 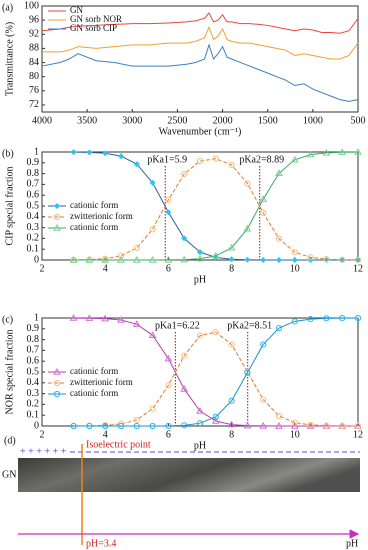 What do you see at coordinates (33, 382) in the screenshot?
I see `y-tick-label: 0.4` at bounding box center [33, 382].